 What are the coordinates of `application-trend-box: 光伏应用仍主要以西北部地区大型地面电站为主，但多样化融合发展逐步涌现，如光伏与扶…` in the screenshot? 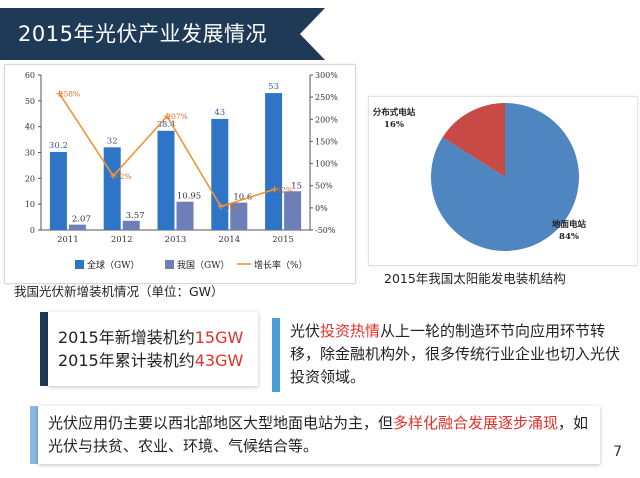 It's located at (319, 435).